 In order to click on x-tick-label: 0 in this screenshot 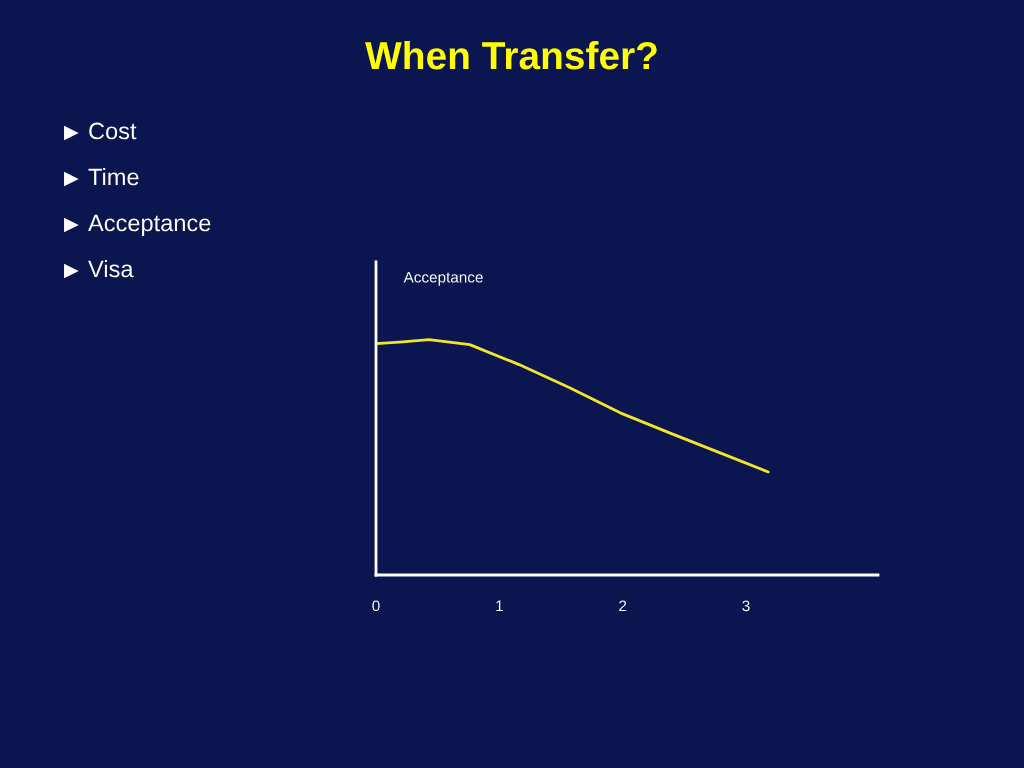, I will do `click(376, 606)`.